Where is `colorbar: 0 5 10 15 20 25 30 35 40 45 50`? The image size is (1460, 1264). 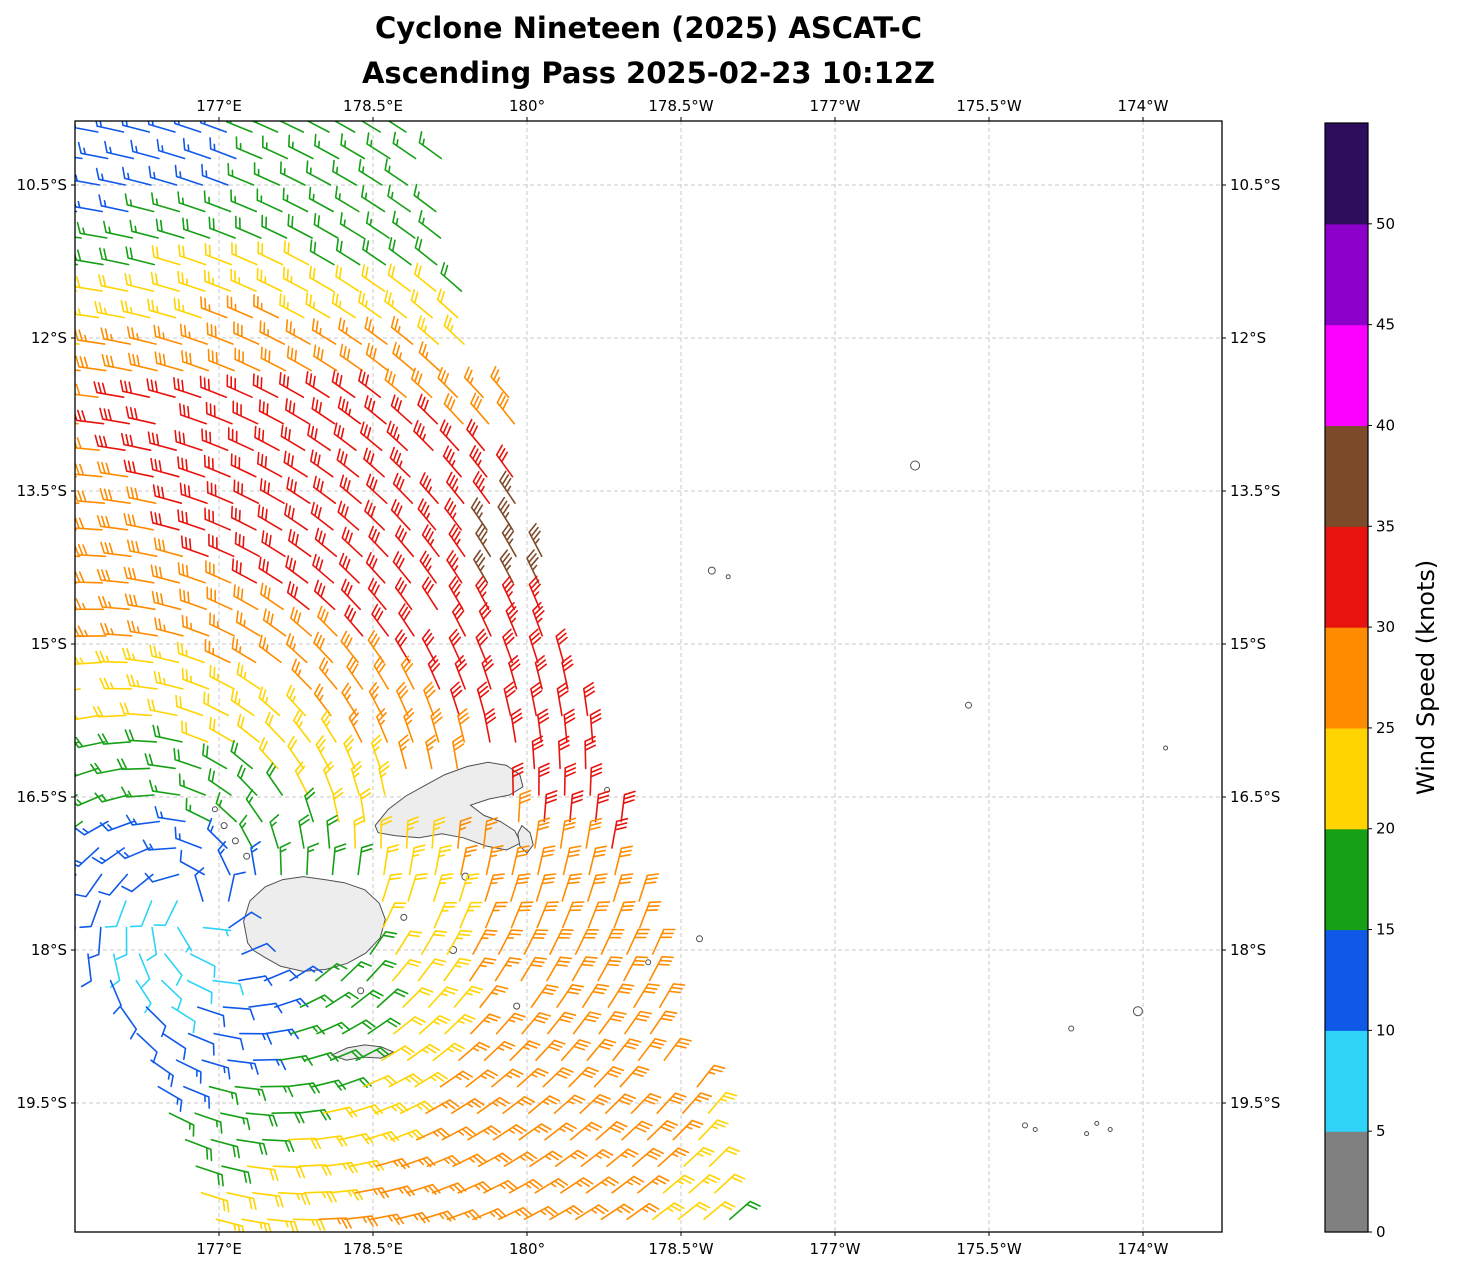 colorbar: 0 5 10 15 20 25 30 35 40 45 50 is located at coordinates (1359, 681).